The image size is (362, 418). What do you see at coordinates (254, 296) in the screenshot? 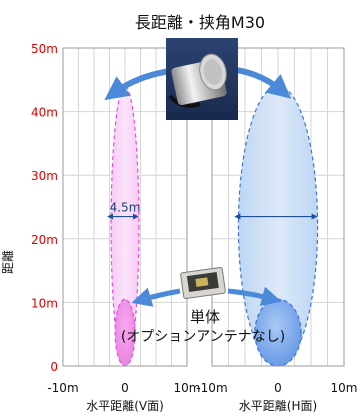
I see `chip-arrow-right` at bounding box center [254, 296].